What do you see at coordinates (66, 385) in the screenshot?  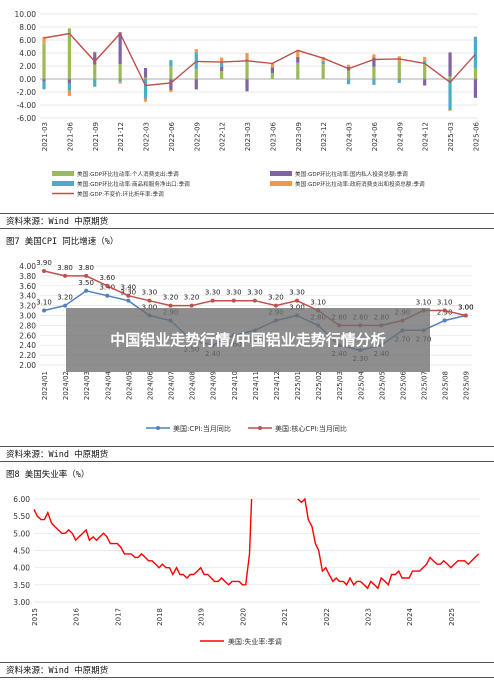 I see `cpi-x-tick-label: 2024/02` at bounding box center [66, 385].